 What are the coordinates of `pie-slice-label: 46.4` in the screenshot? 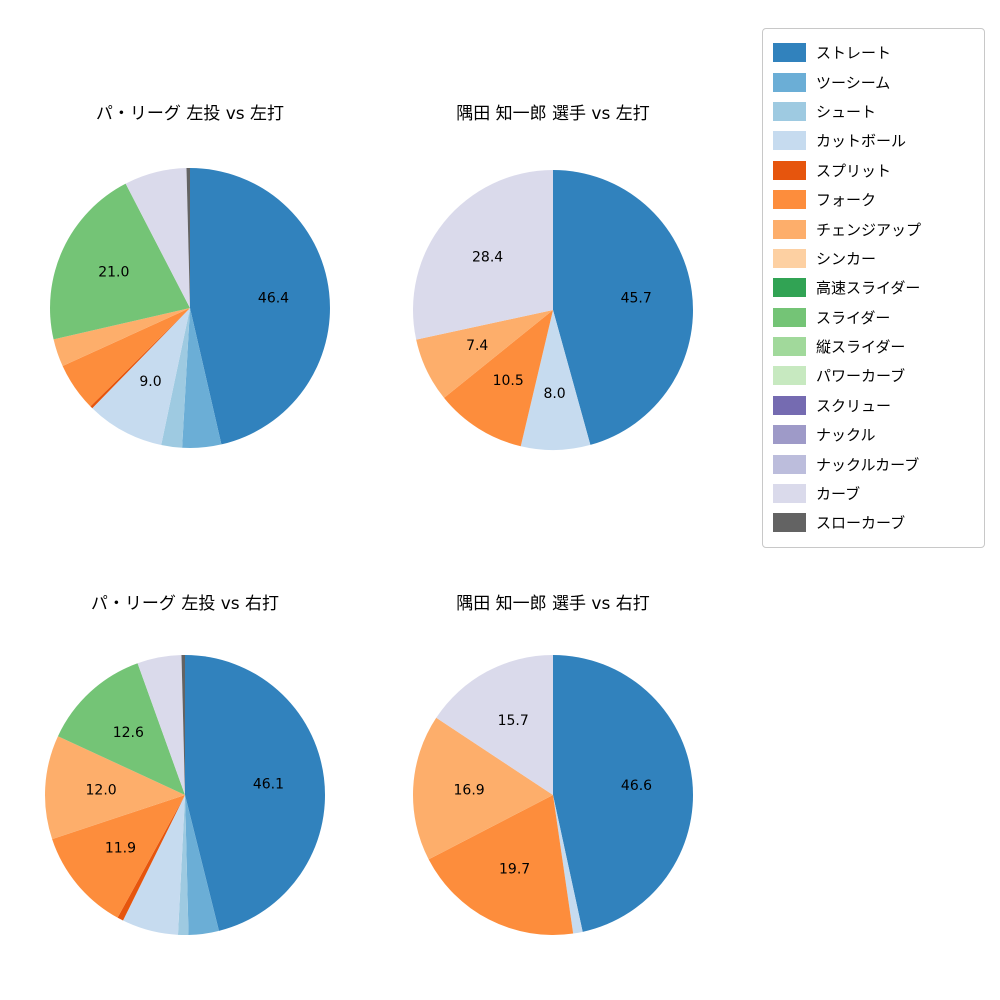 It's located at (273, 299).